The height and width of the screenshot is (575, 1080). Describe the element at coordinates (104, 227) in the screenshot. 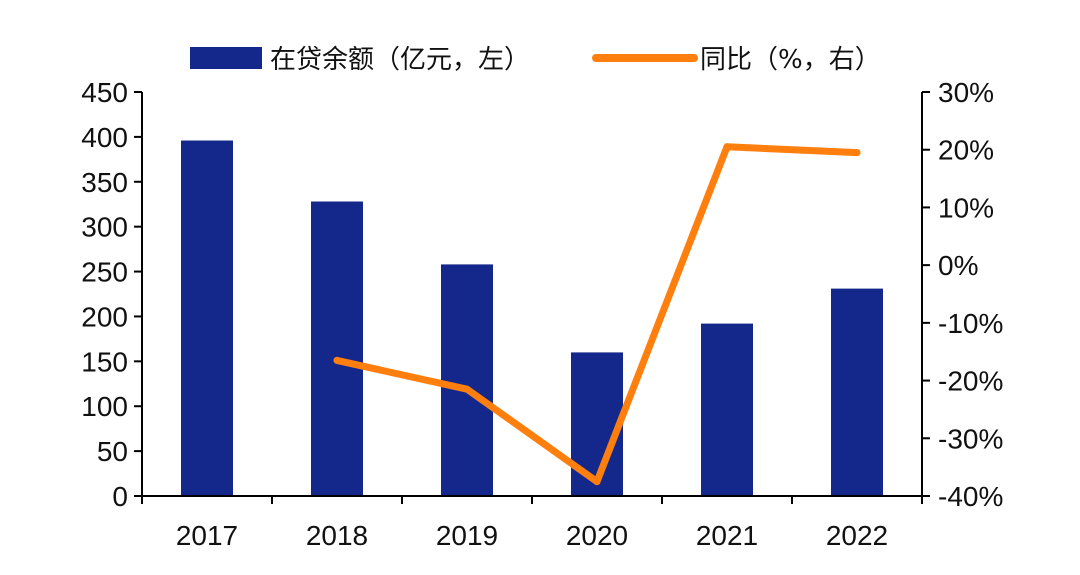

I see `left-tick-label: 300` at that location.